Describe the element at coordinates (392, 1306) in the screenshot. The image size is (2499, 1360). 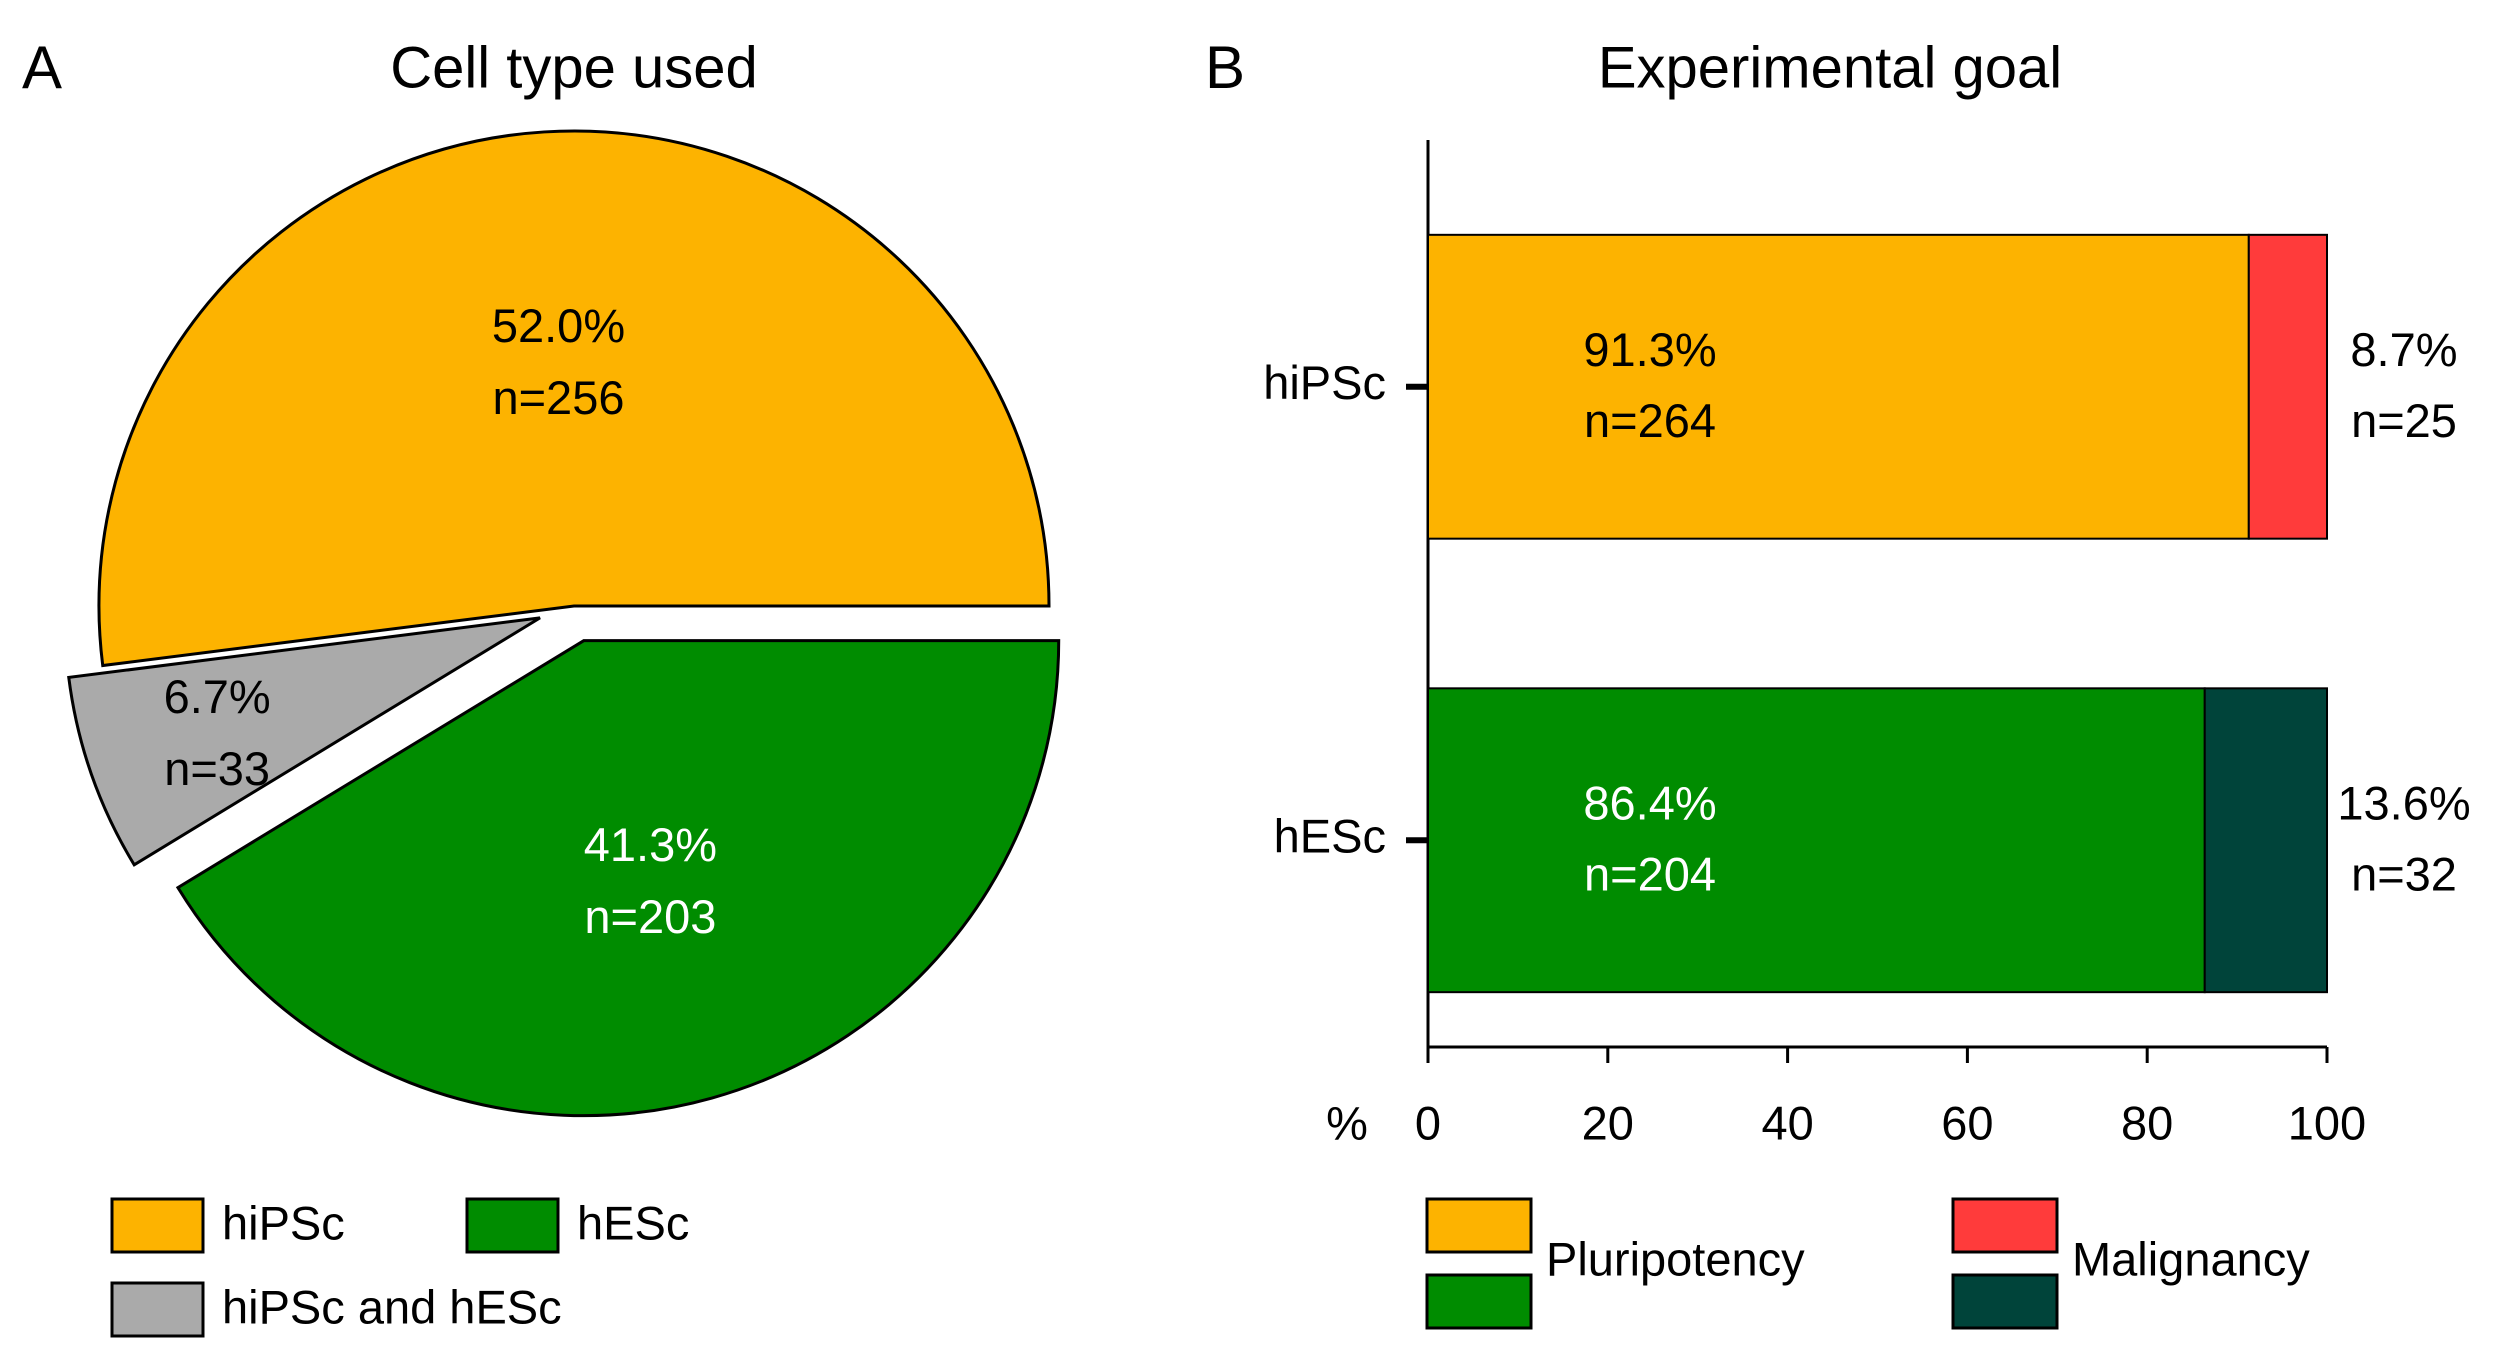
I see `legend-label: hiPSc and hESc` at that location.